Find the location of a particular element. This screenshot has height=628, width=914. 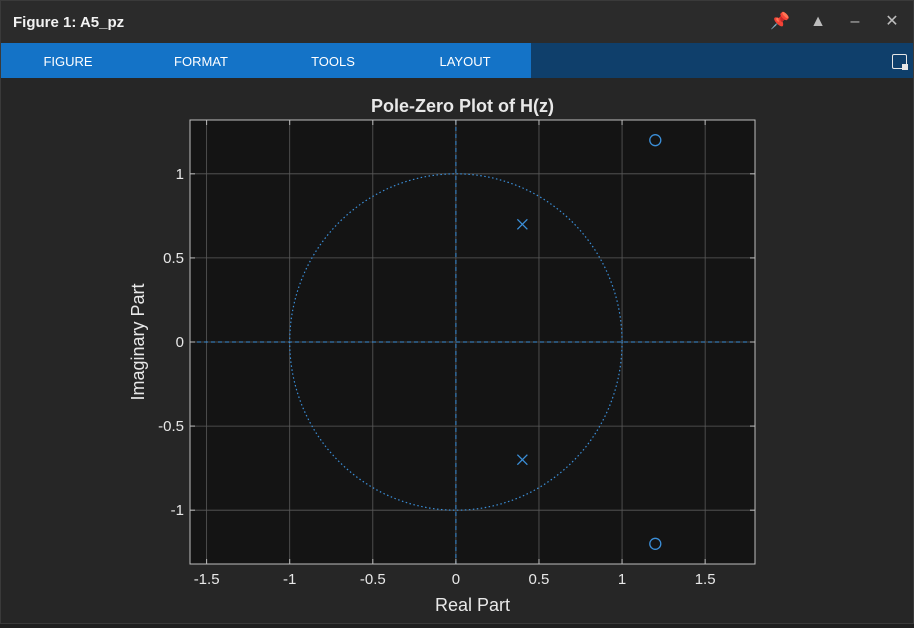

tab-figure: FIGURE is located at coordinates (68, 61).